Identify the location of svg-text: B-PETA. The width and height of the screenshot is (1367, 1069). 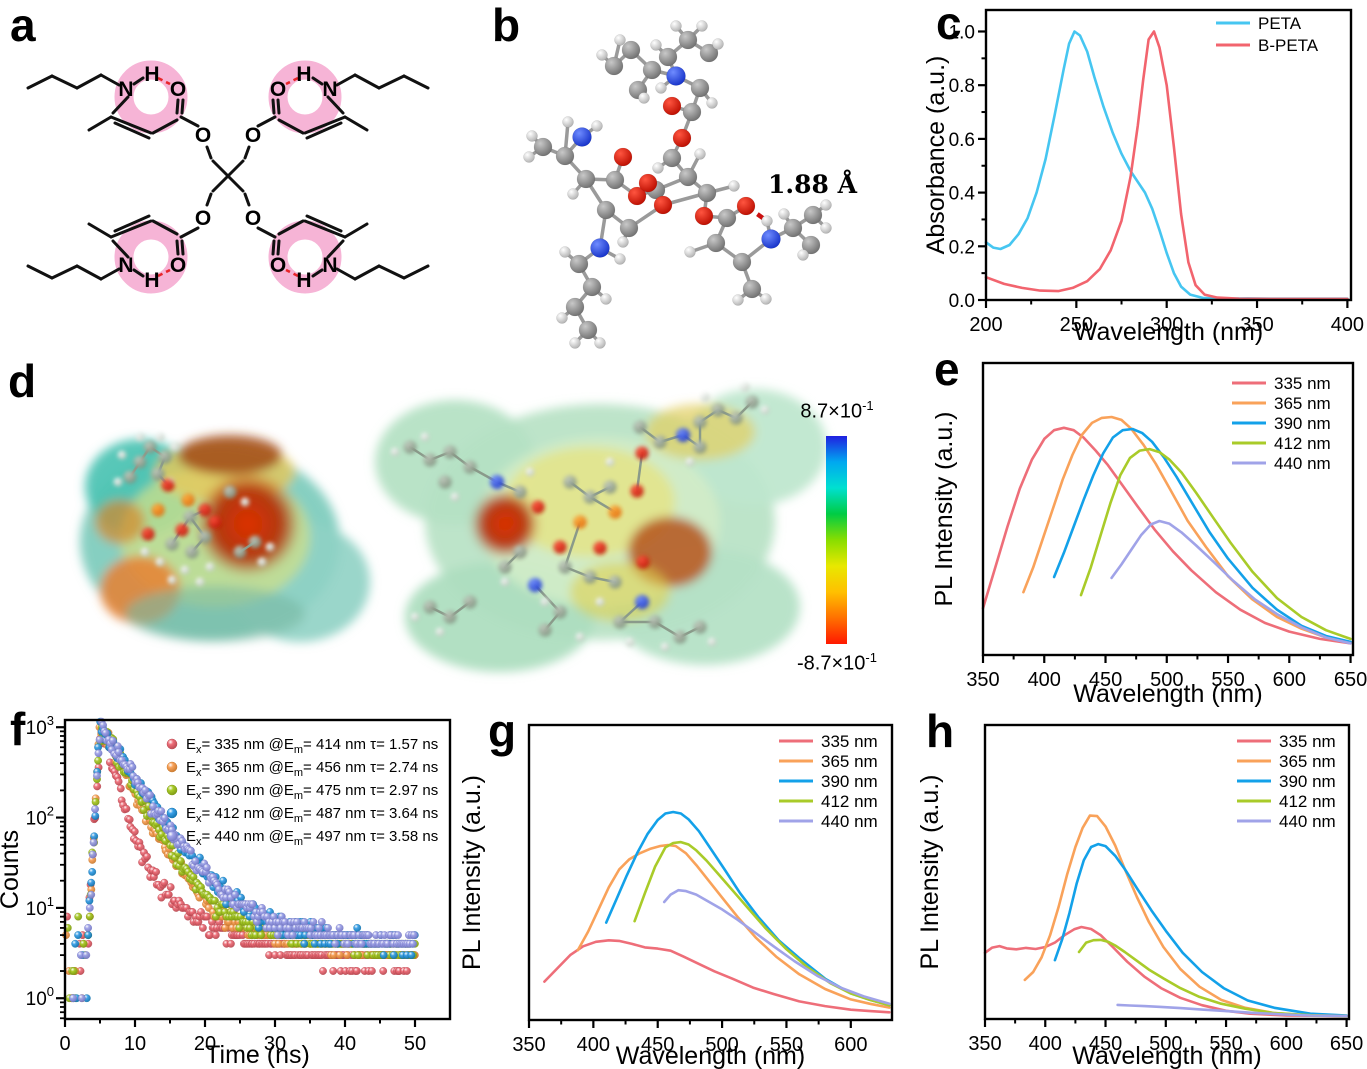
(1288, 45).